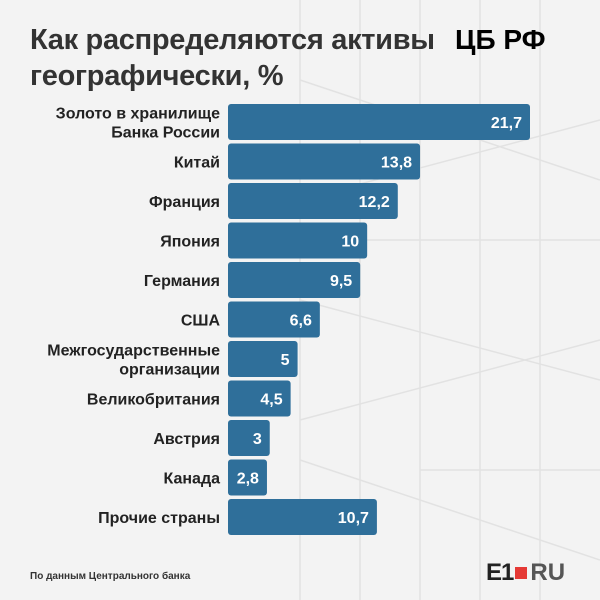 The image size is (600, 600). I want to click on category-label-line: Золото в хранилище, so click(138, 114).